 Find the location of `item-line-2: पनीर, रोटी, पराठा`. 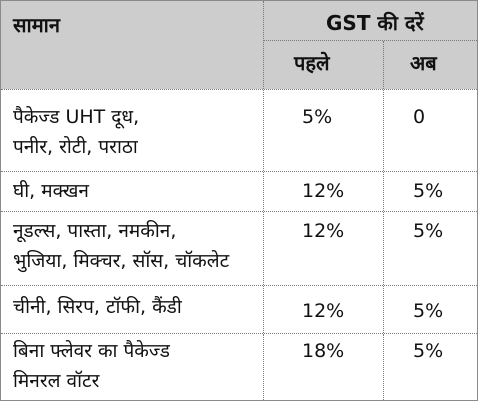

item-line-2: पनीर, रोटी, पराठा is located at coordinates (75, 147).